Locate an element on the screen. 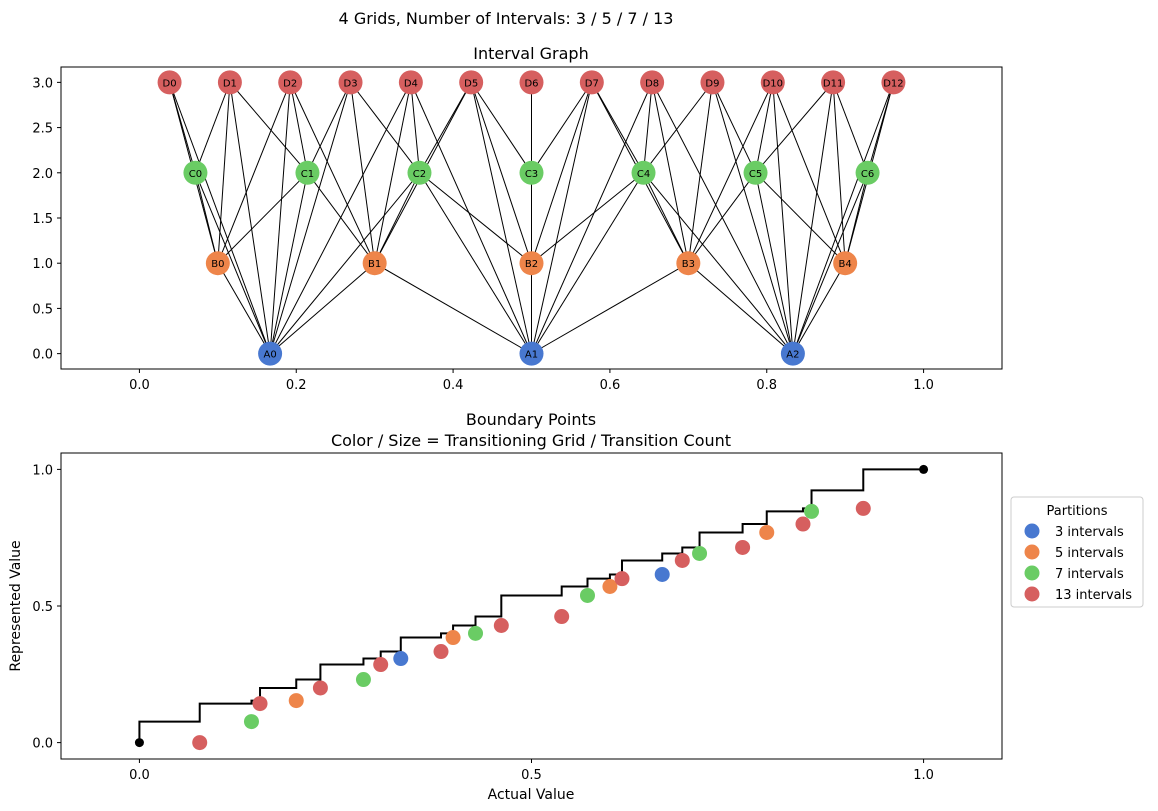 Image resolution: width=1158 pixels, height=811 pixels. node-c4: C4 is located at coordinates (643, 172).